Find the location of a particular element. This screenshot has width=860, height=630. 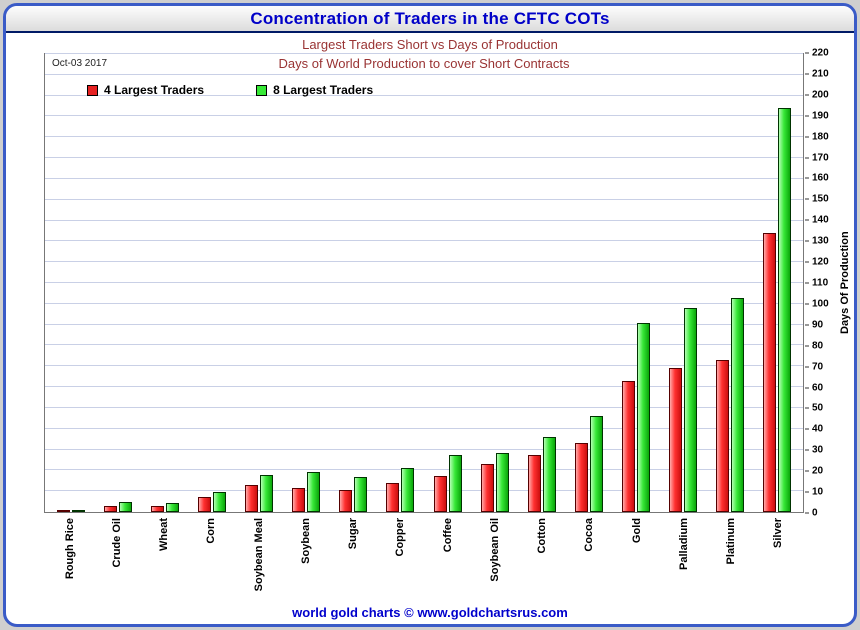

x-category-cell: Palladium is located at coordinates (683, 562).